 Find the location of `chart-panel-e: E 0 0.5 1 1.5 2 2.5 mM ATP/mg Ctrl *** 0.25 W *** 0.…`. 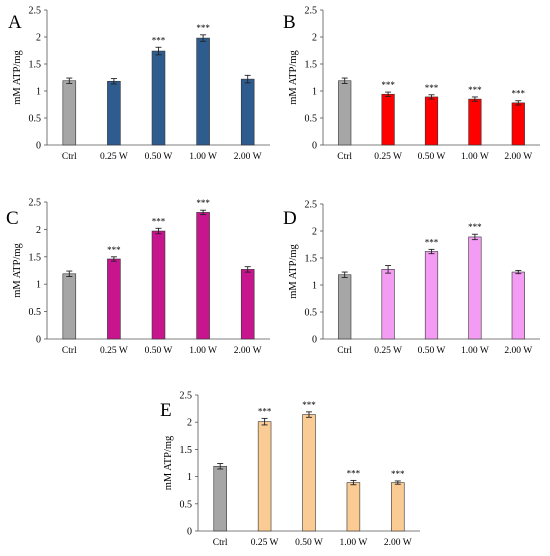

chart-panel-e: E 0 0.5 1 1.5 2 2.5 mM ATP/mg Ctrl *** 0.25 W *** 0.… is located at coordinates (290, 469).